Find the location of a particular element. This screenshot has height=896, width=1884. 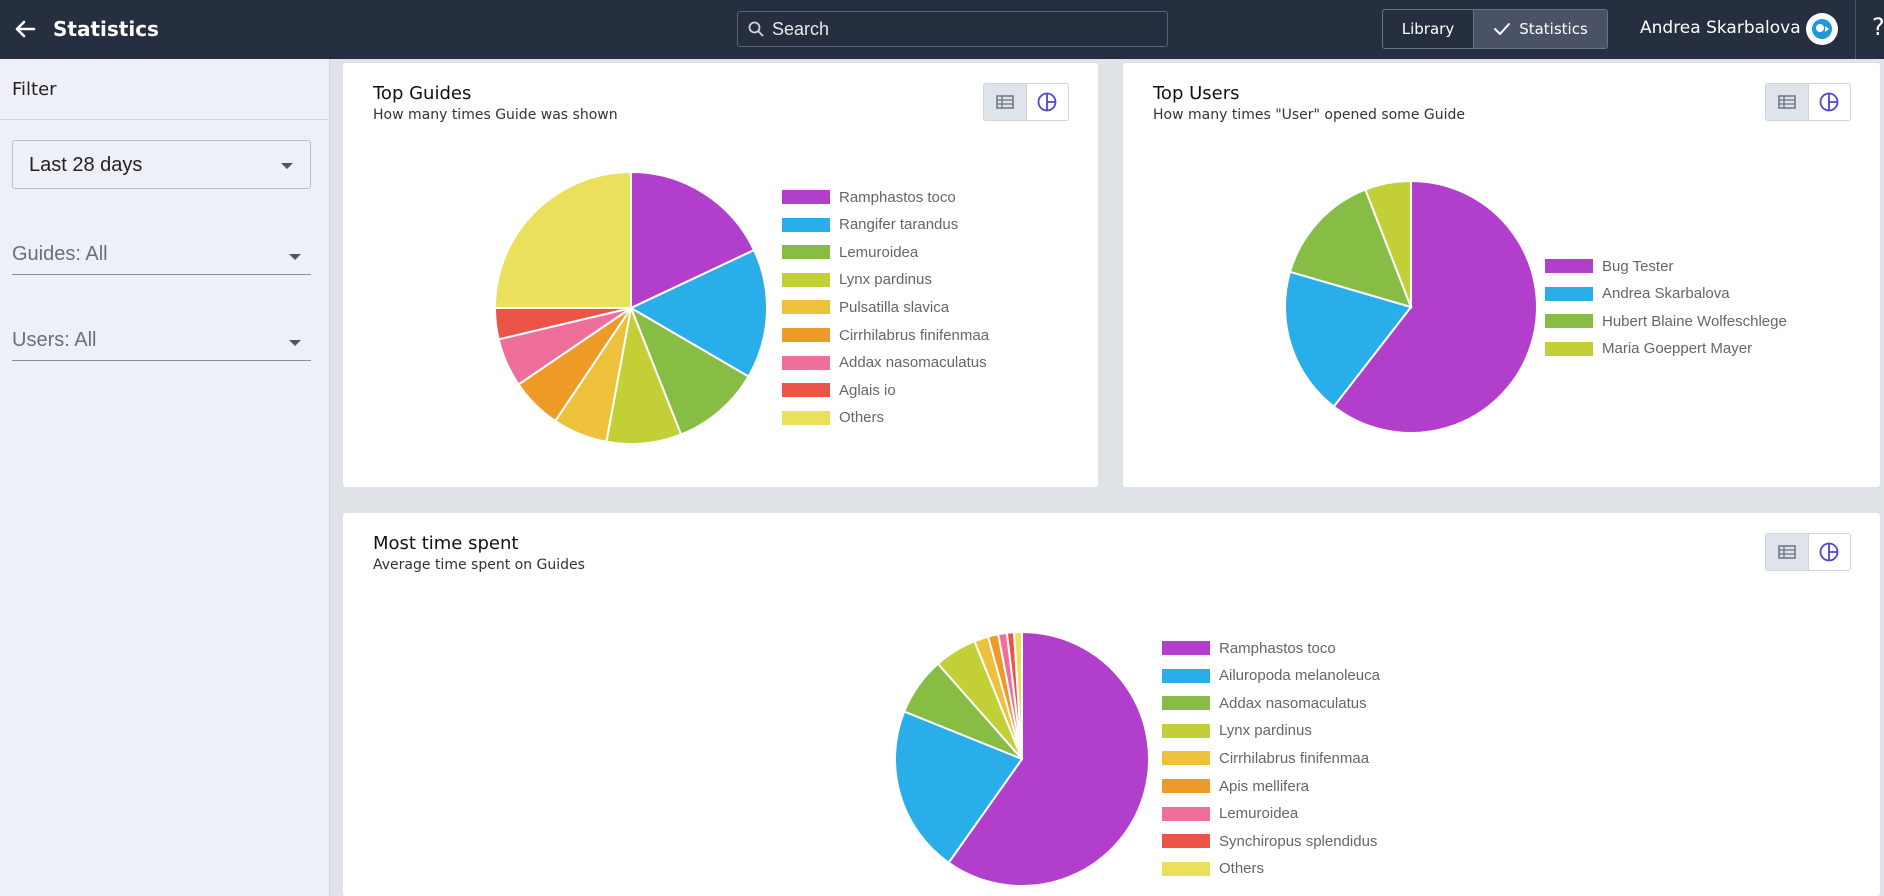

statistics-button: Statistics is located at coordinates (1540, 29).